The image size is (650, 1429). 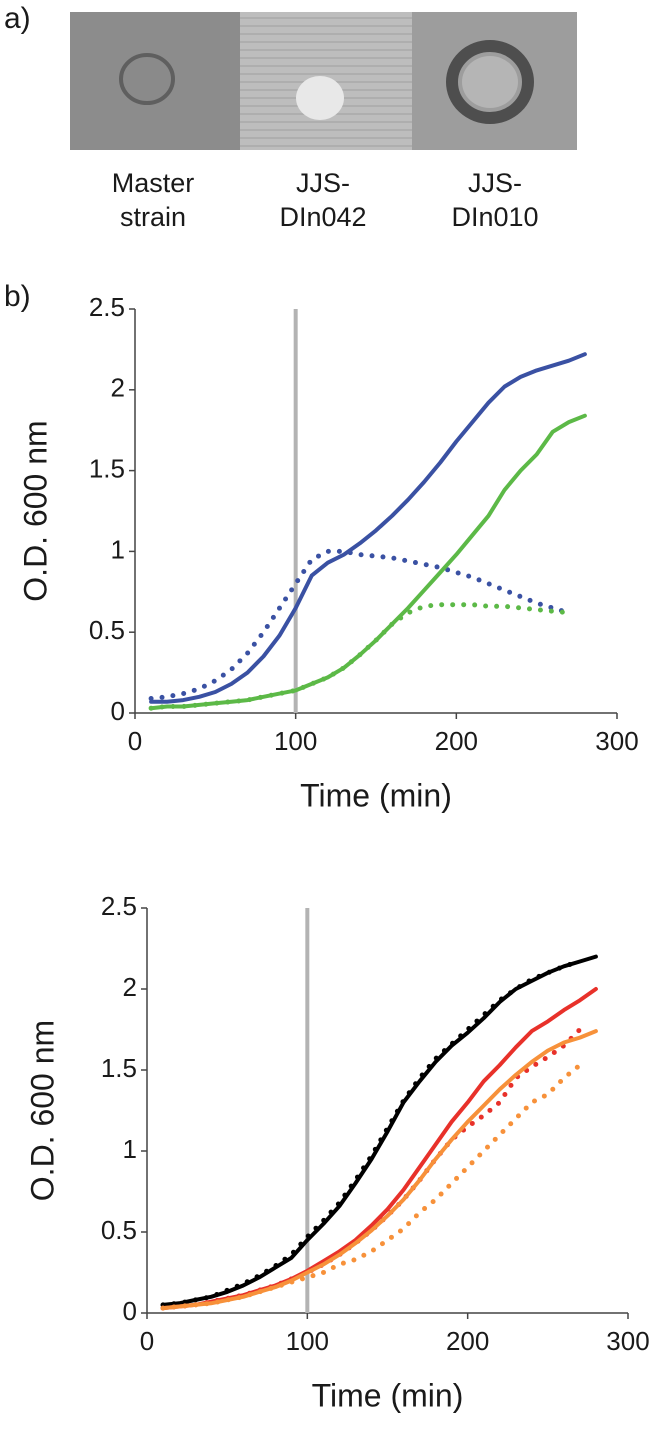 I want to click on strain-label: DIn010, so click(x=494, y=217).